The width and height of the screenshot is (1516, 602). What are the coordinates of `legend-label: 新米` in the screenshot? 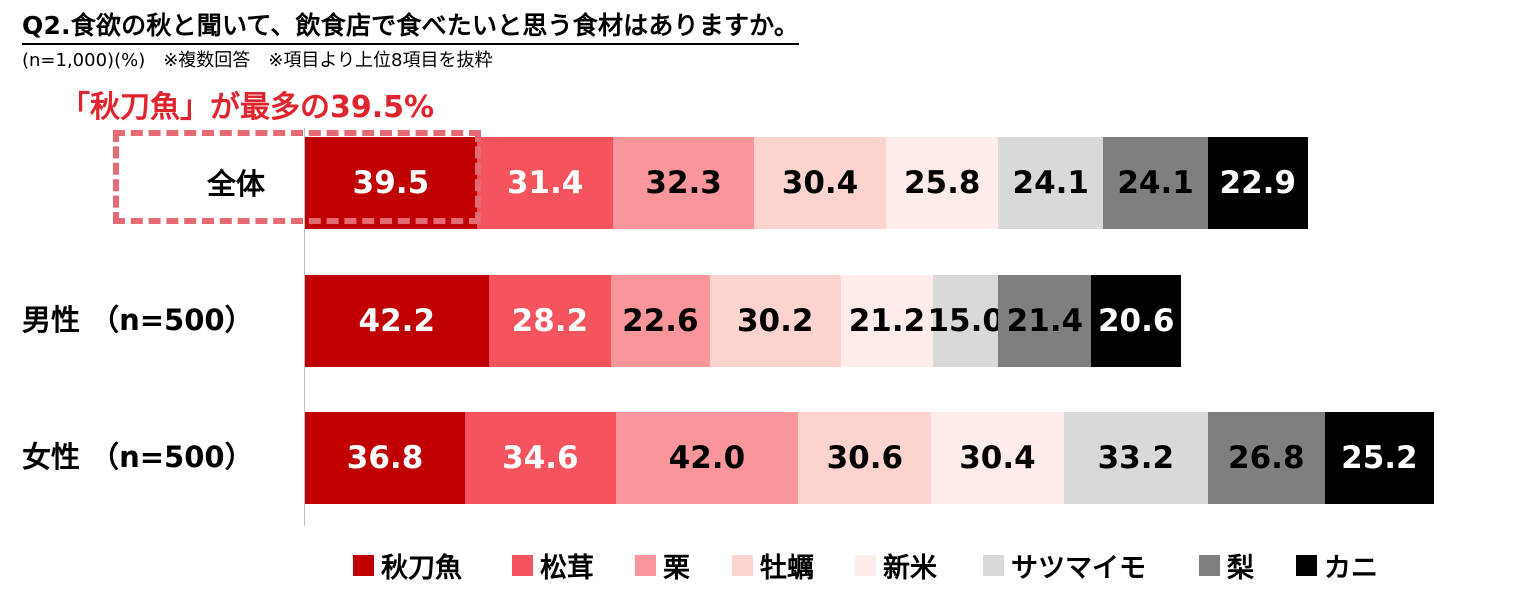 It's located at (910, 568).